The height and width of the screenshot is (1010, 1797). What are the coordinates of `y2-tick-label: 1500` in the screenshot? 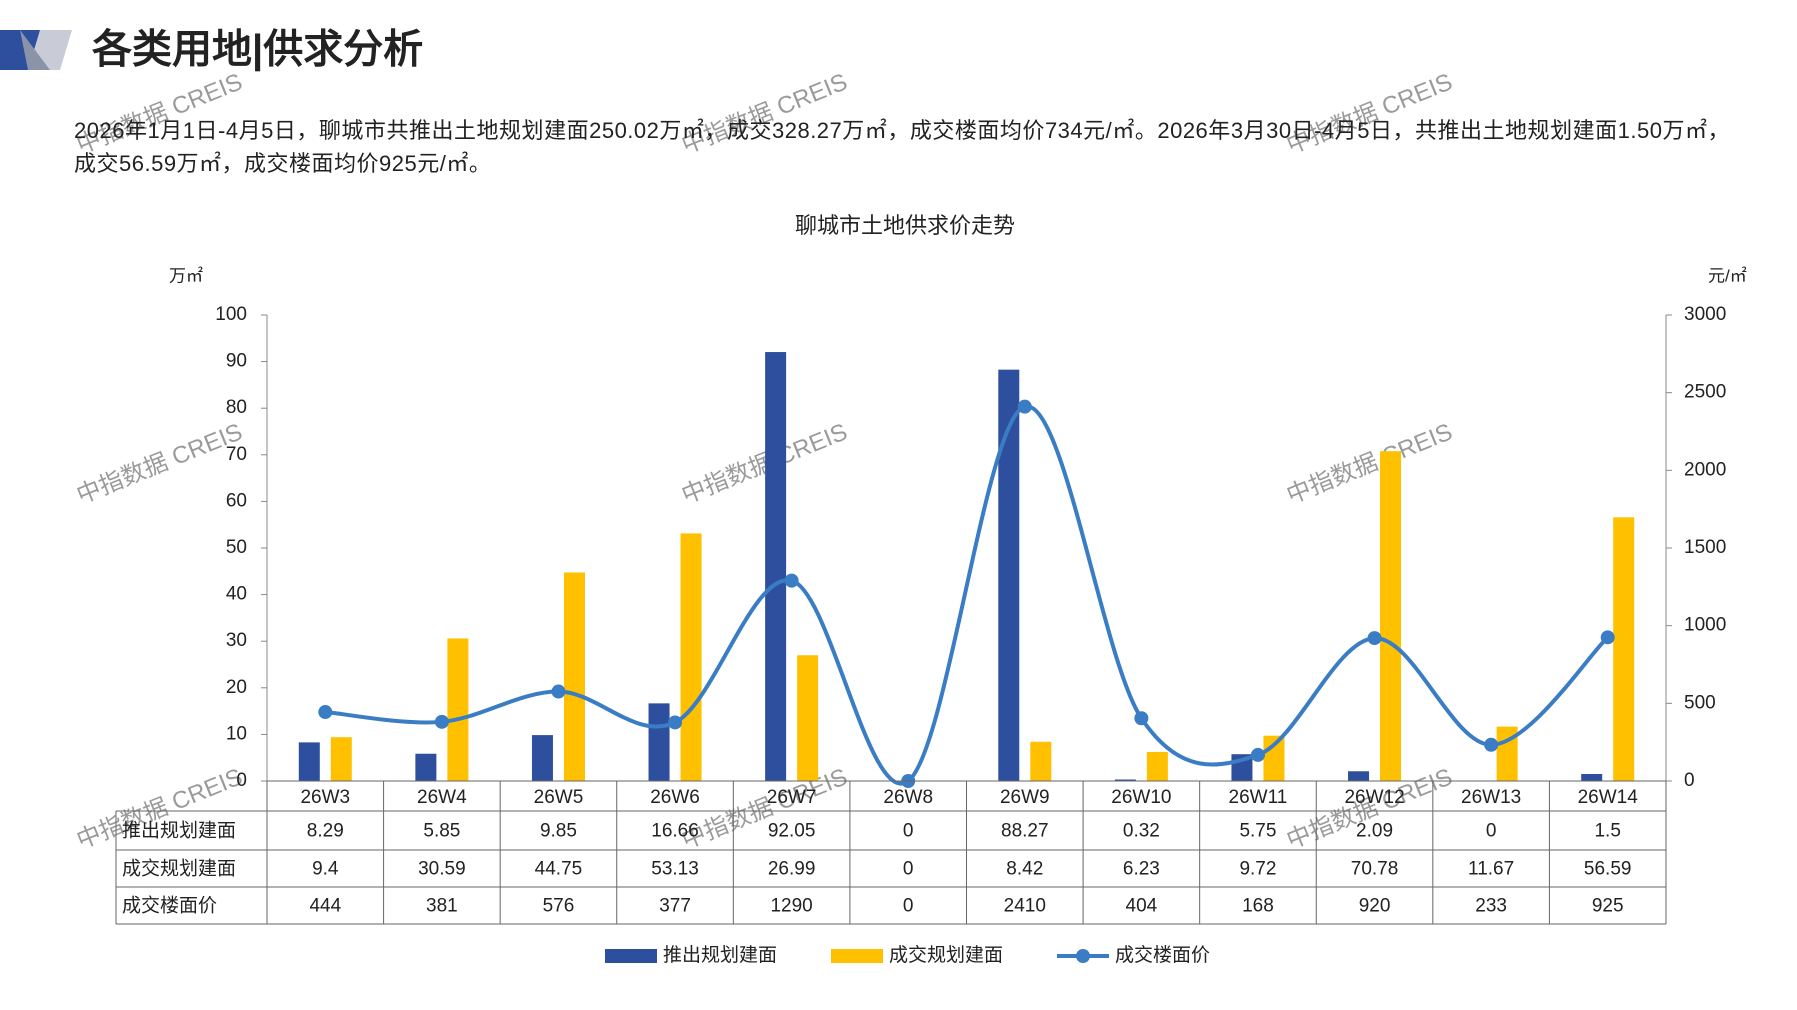 It's located at (1705, 547).